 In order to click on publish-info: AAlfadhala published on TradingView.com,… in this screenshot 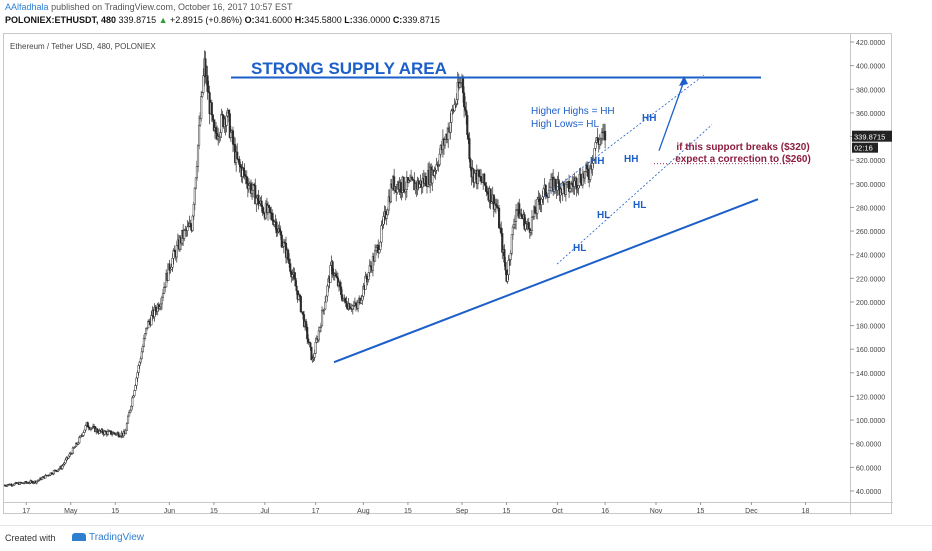, I will do `click(149, 7)`.